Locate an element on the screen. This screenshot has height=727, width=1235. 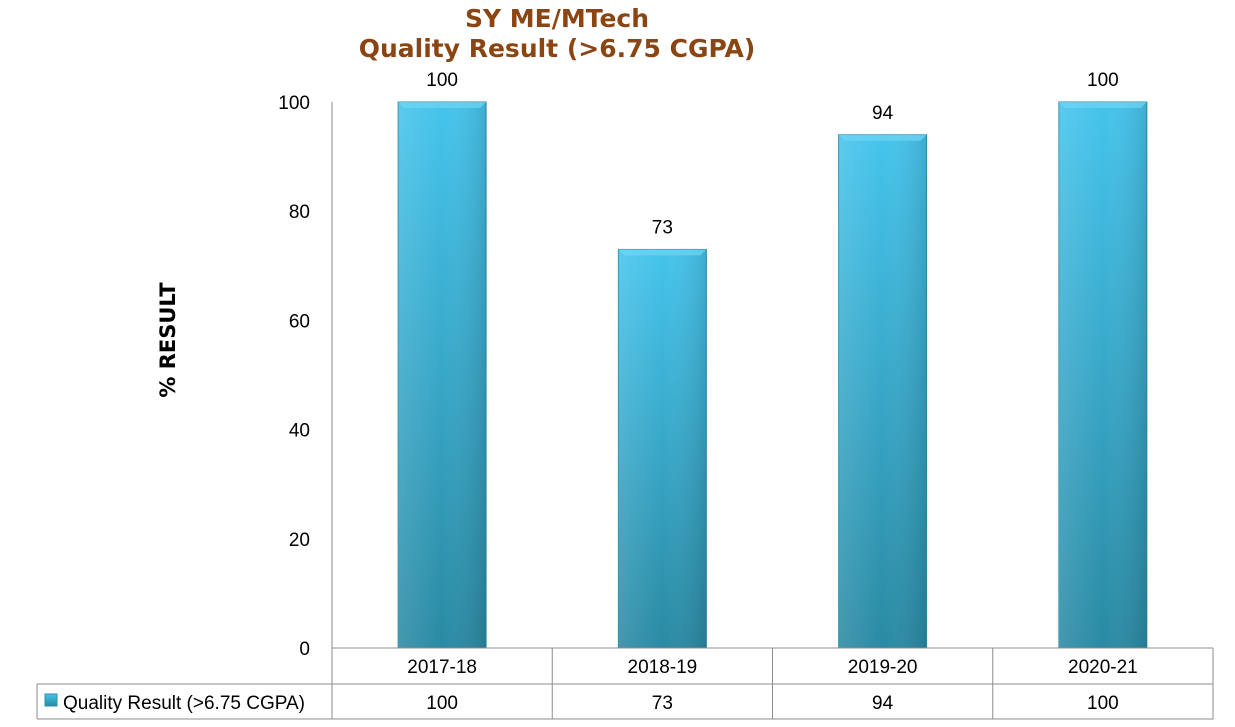
data-label: 73 is located at coordinates (662, 227).